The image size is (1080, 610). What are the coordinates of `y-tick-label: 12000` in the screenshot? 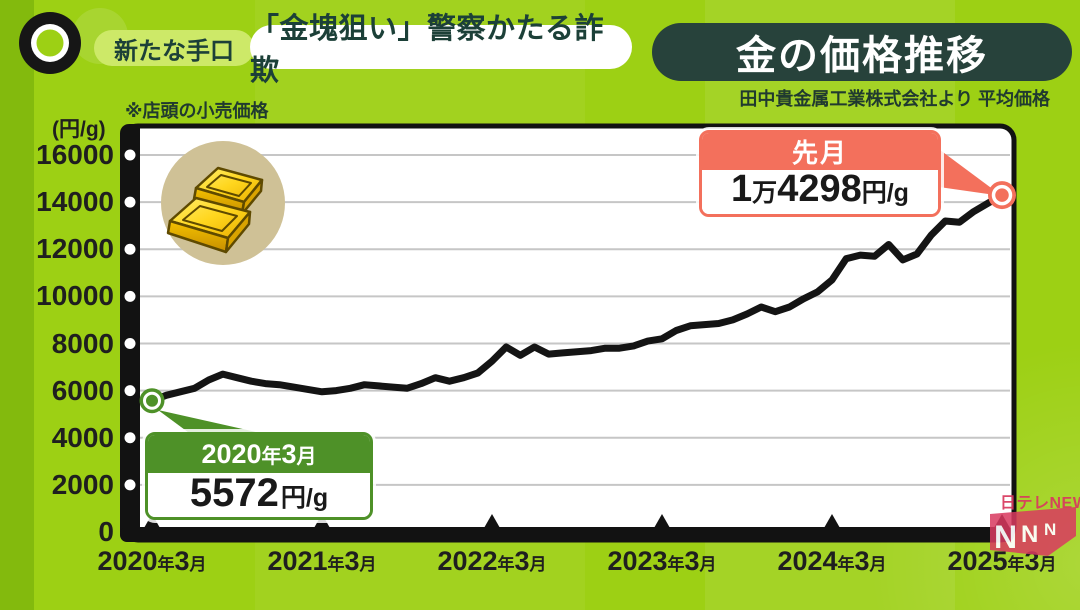 It's located at (75, 249).